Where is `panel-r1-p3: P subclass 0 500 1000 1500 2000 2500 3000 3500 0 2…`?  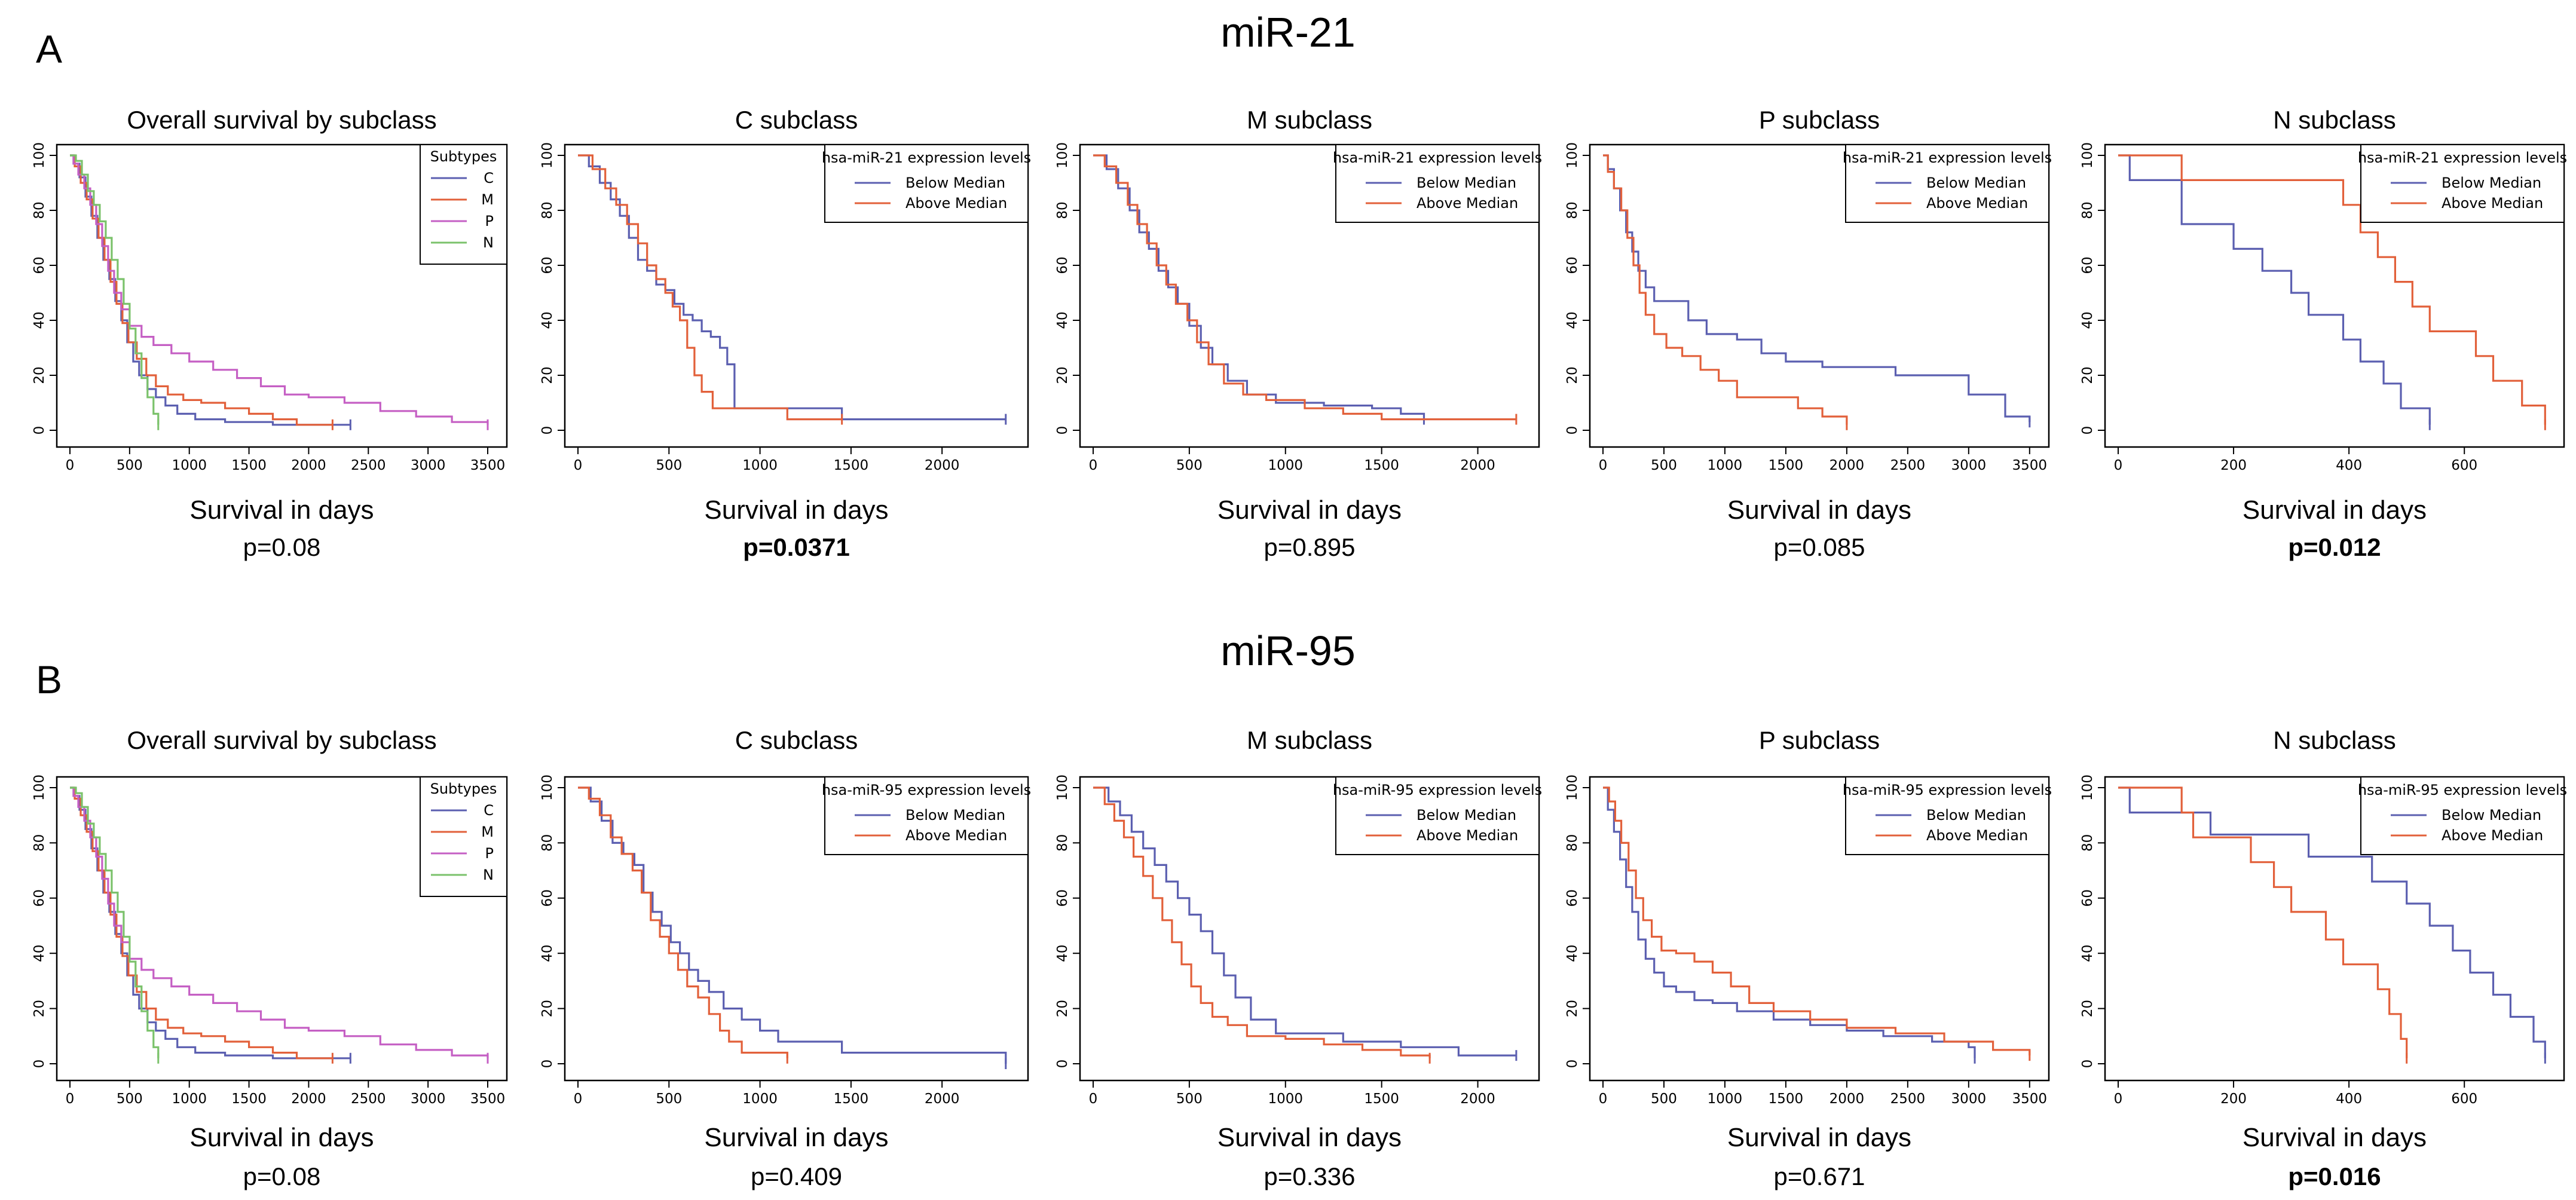 panel-r1-p3: P subclass 0 500 1000 1500 2000 2500 3000 3500 0 2… is located at coordinates (1808, 958).